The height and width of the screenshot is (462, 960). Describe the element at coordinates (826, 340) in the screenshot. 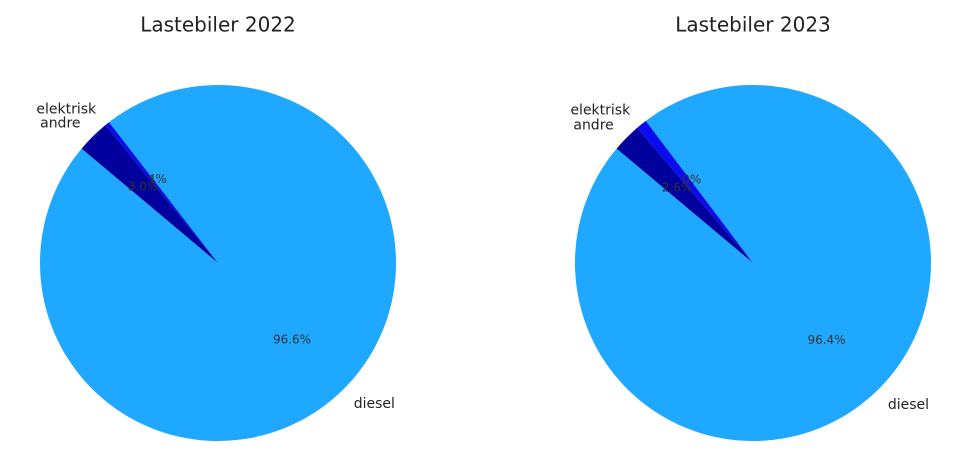

I see `value-label: 96.4%` at that location.